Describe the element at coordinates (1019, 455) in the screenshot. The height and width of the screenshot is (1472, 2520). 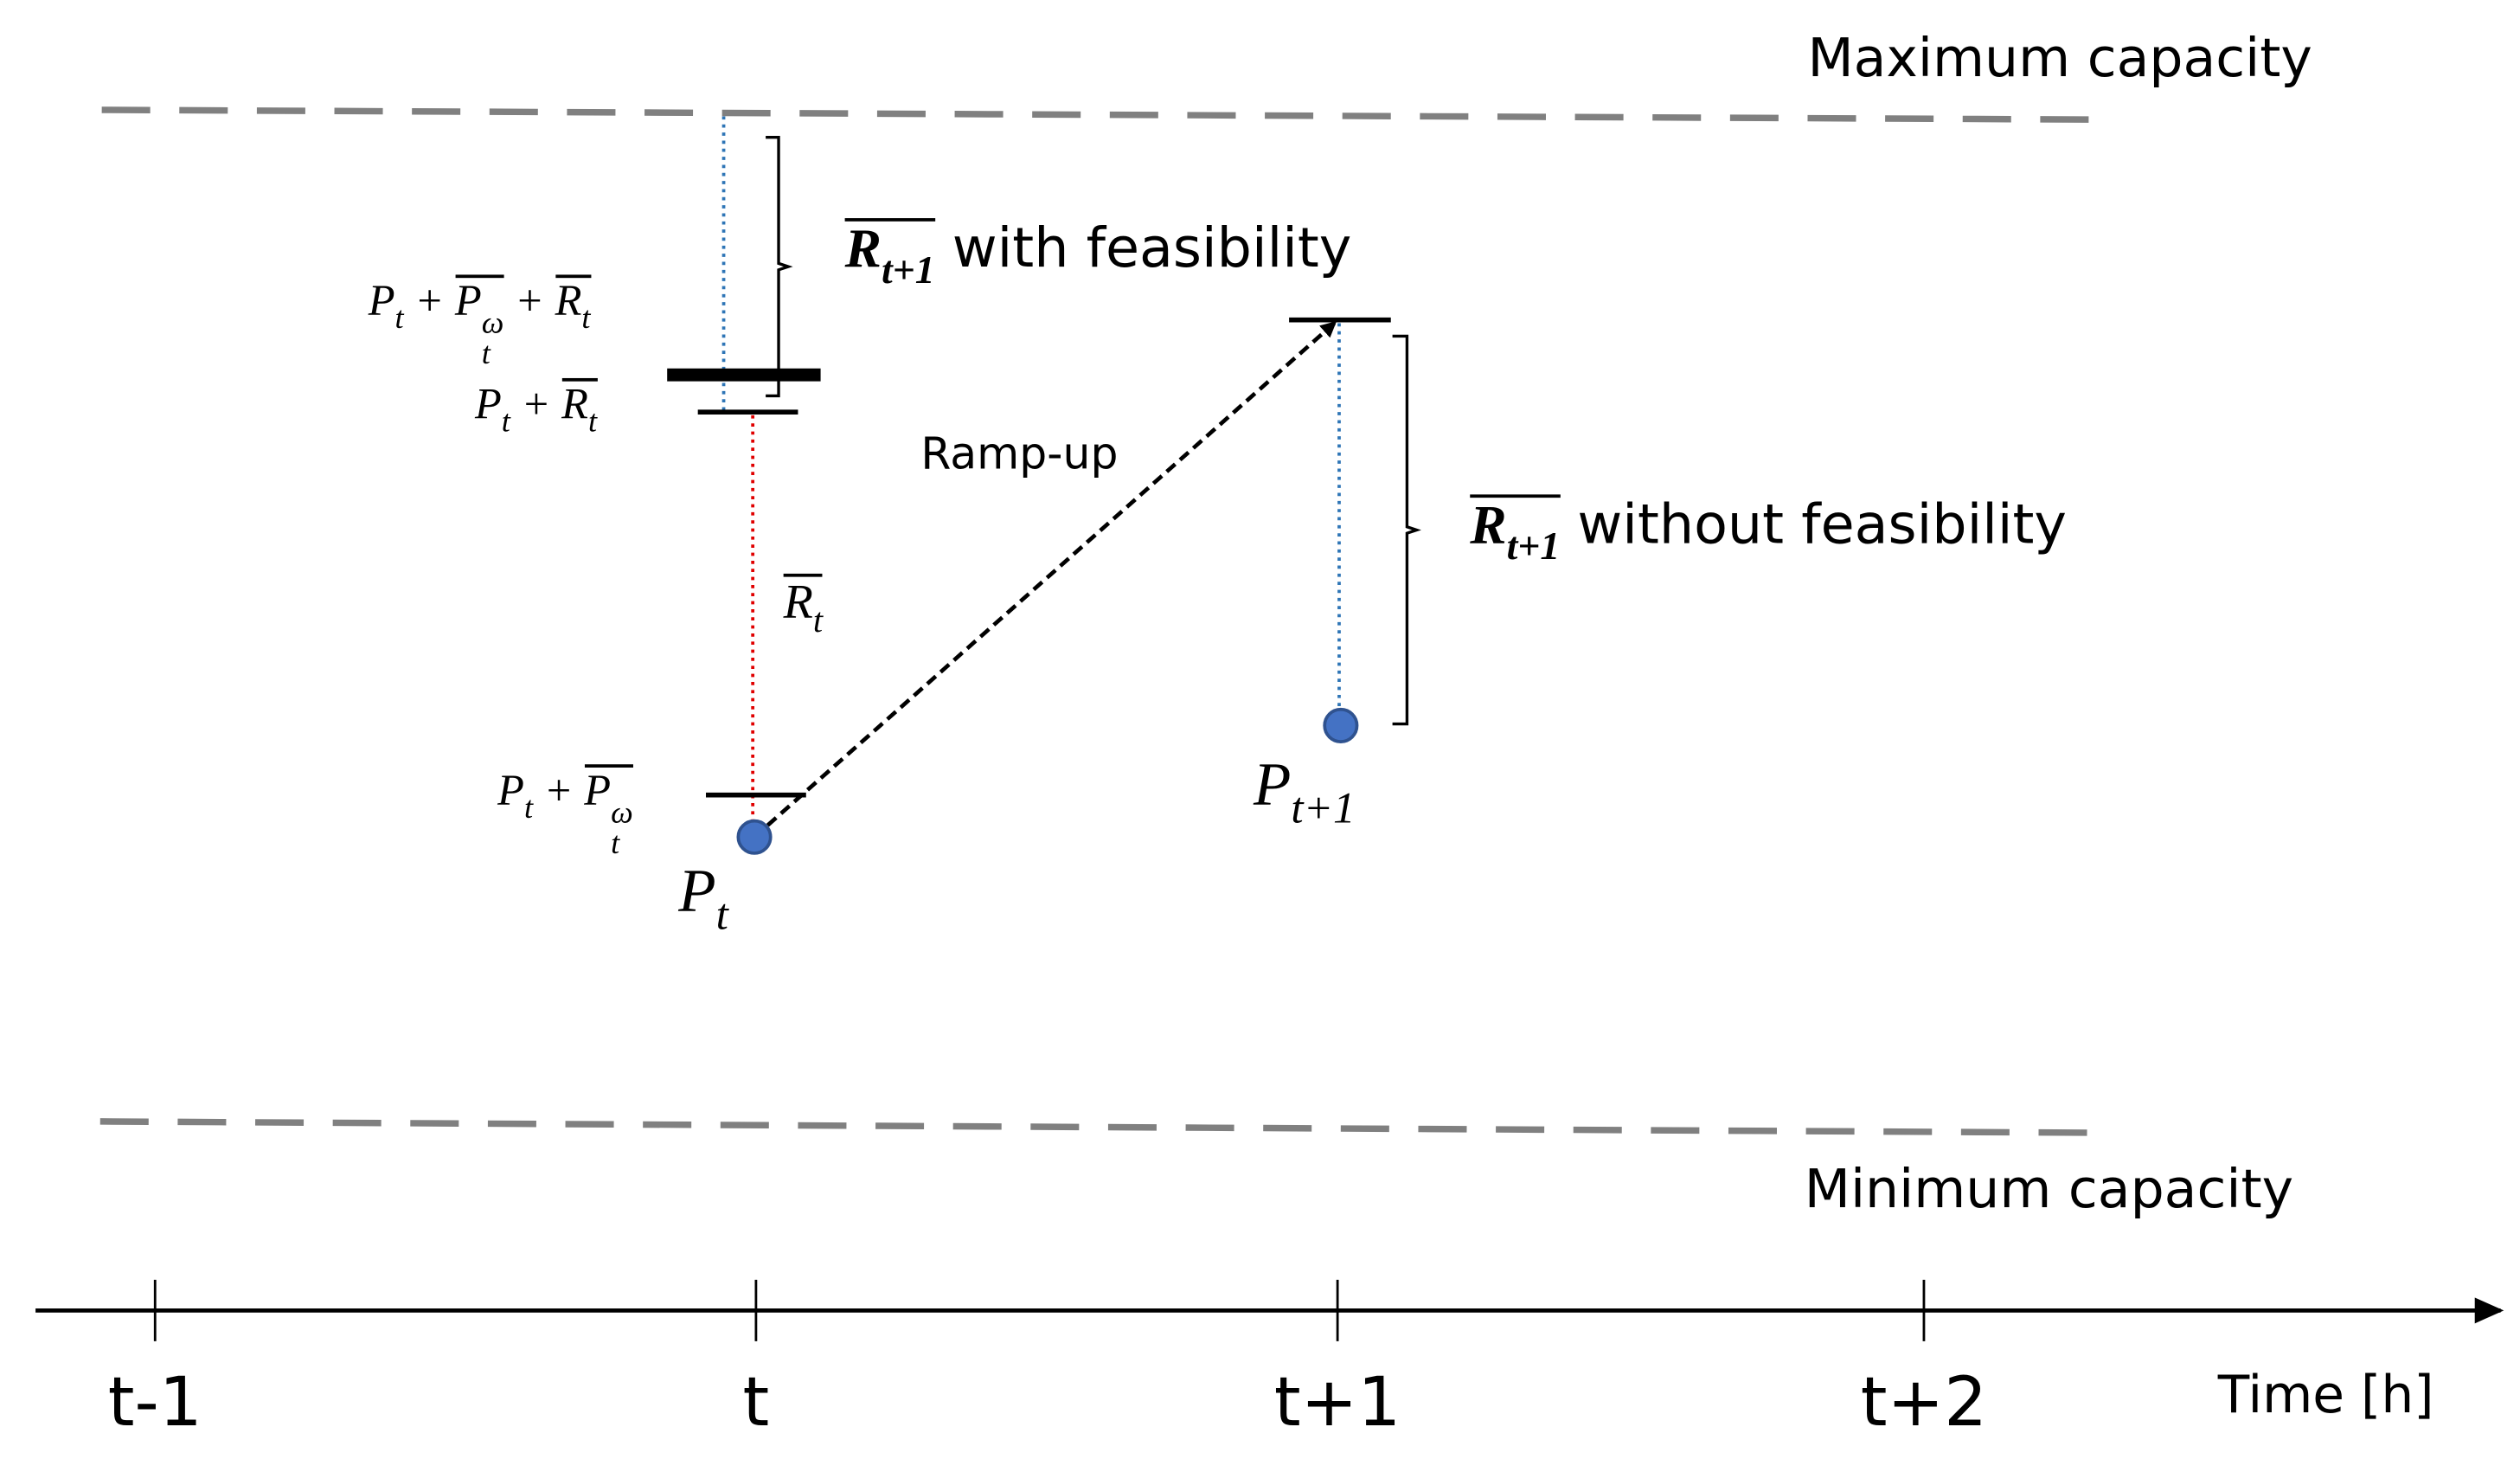
I see `ramp-up-label: Ramp-up` at that location.